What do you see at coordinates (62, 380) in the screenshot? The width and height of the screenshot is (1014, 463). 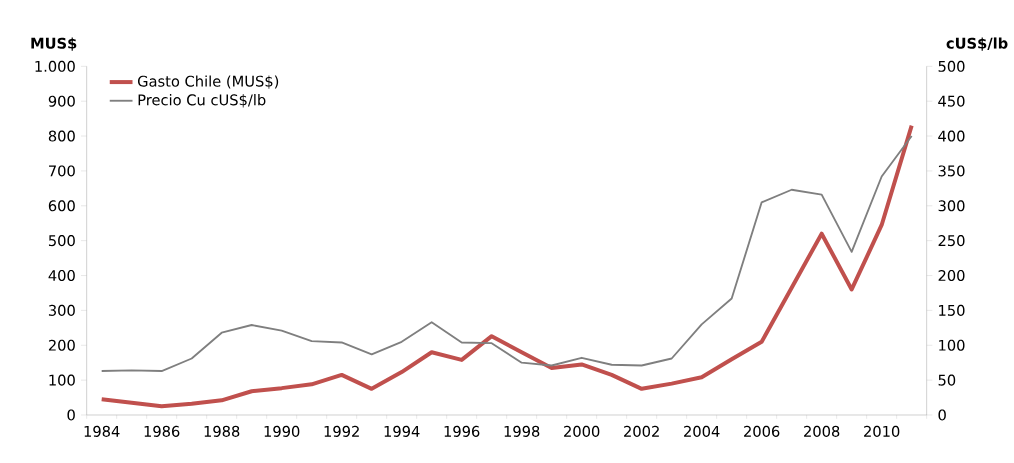 I see `y-tick-label: 100` at bounding box center [62, 380].